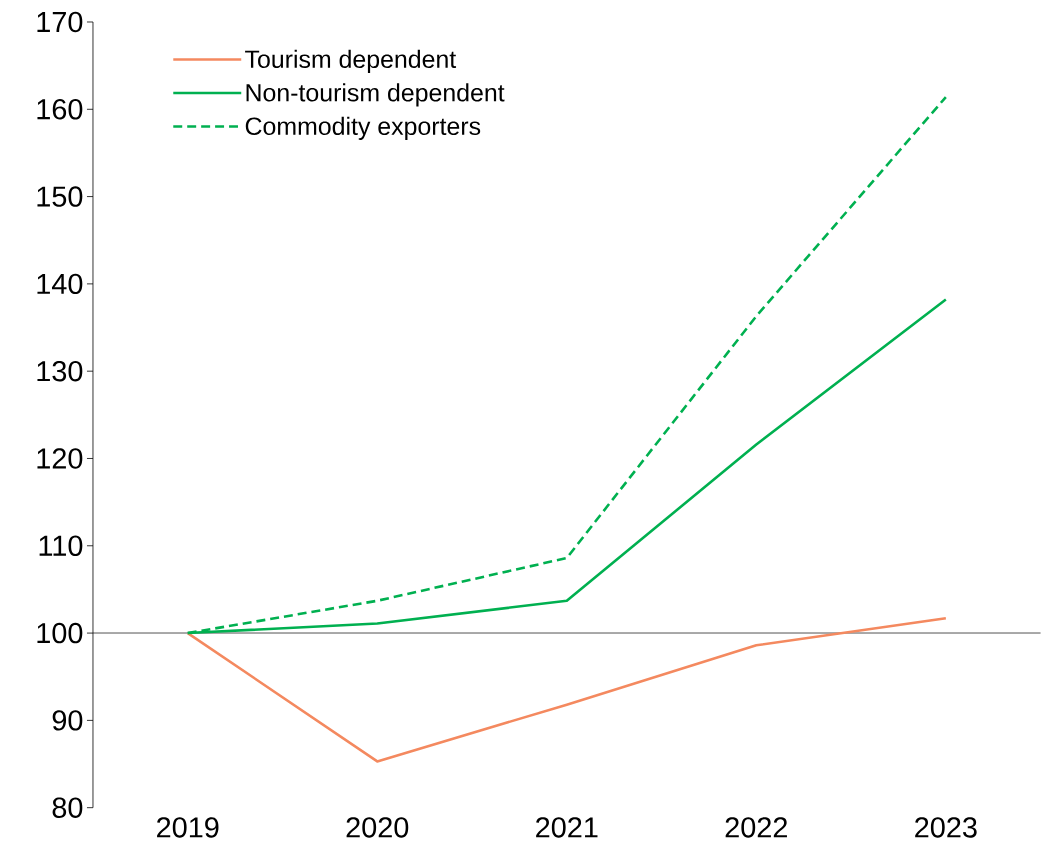  I want to click on y-tick-label: 110, so click(61, 546).